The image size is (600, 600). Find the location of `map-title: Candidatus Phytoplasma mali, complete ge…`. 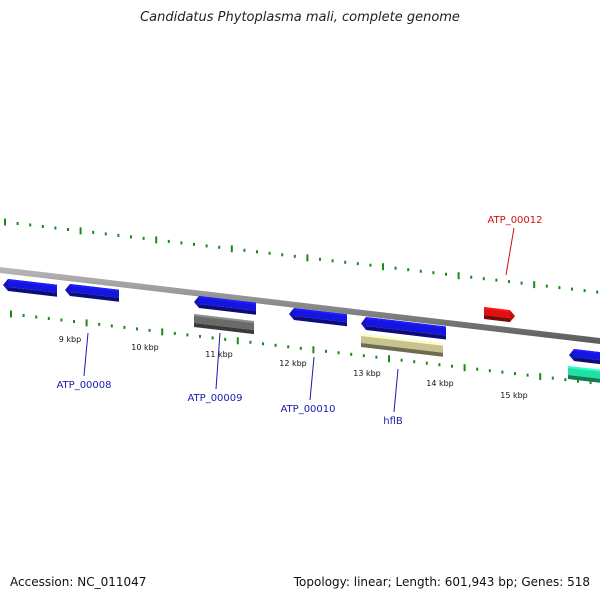

map-title: Candidatus Phytoplasma mali, complete ge… is located at coordinates (300, 17).